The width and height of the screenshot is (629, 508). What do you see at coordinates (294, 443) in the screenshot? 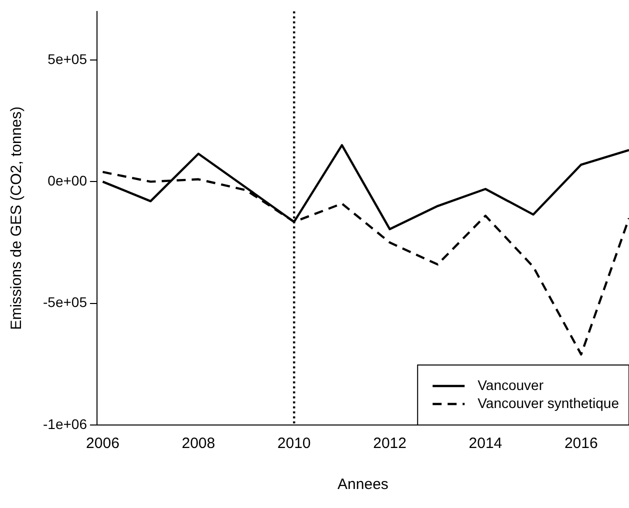
I see `x-tick-label: 2010` at bounding box center [294, 443].